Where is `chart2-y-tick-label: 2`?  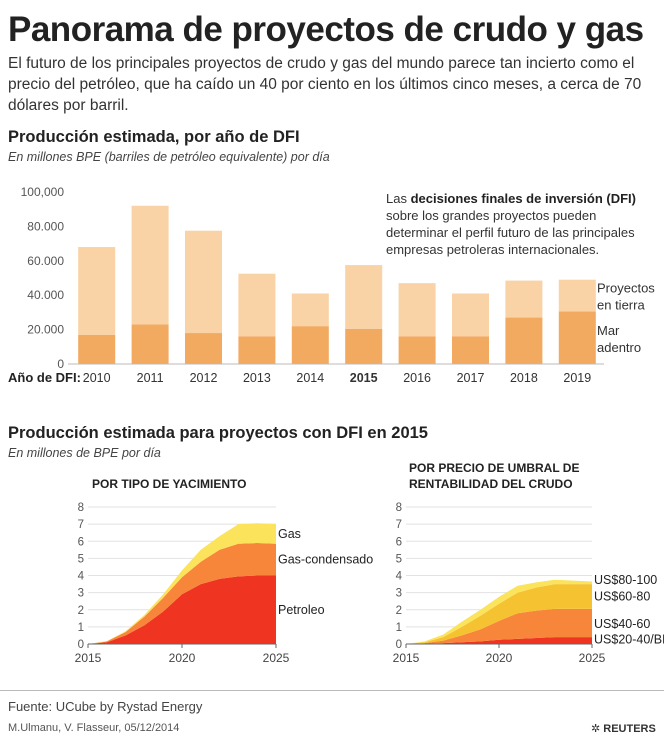 chart2-y-tick-label: 2 is located at coordinates (81, 611).